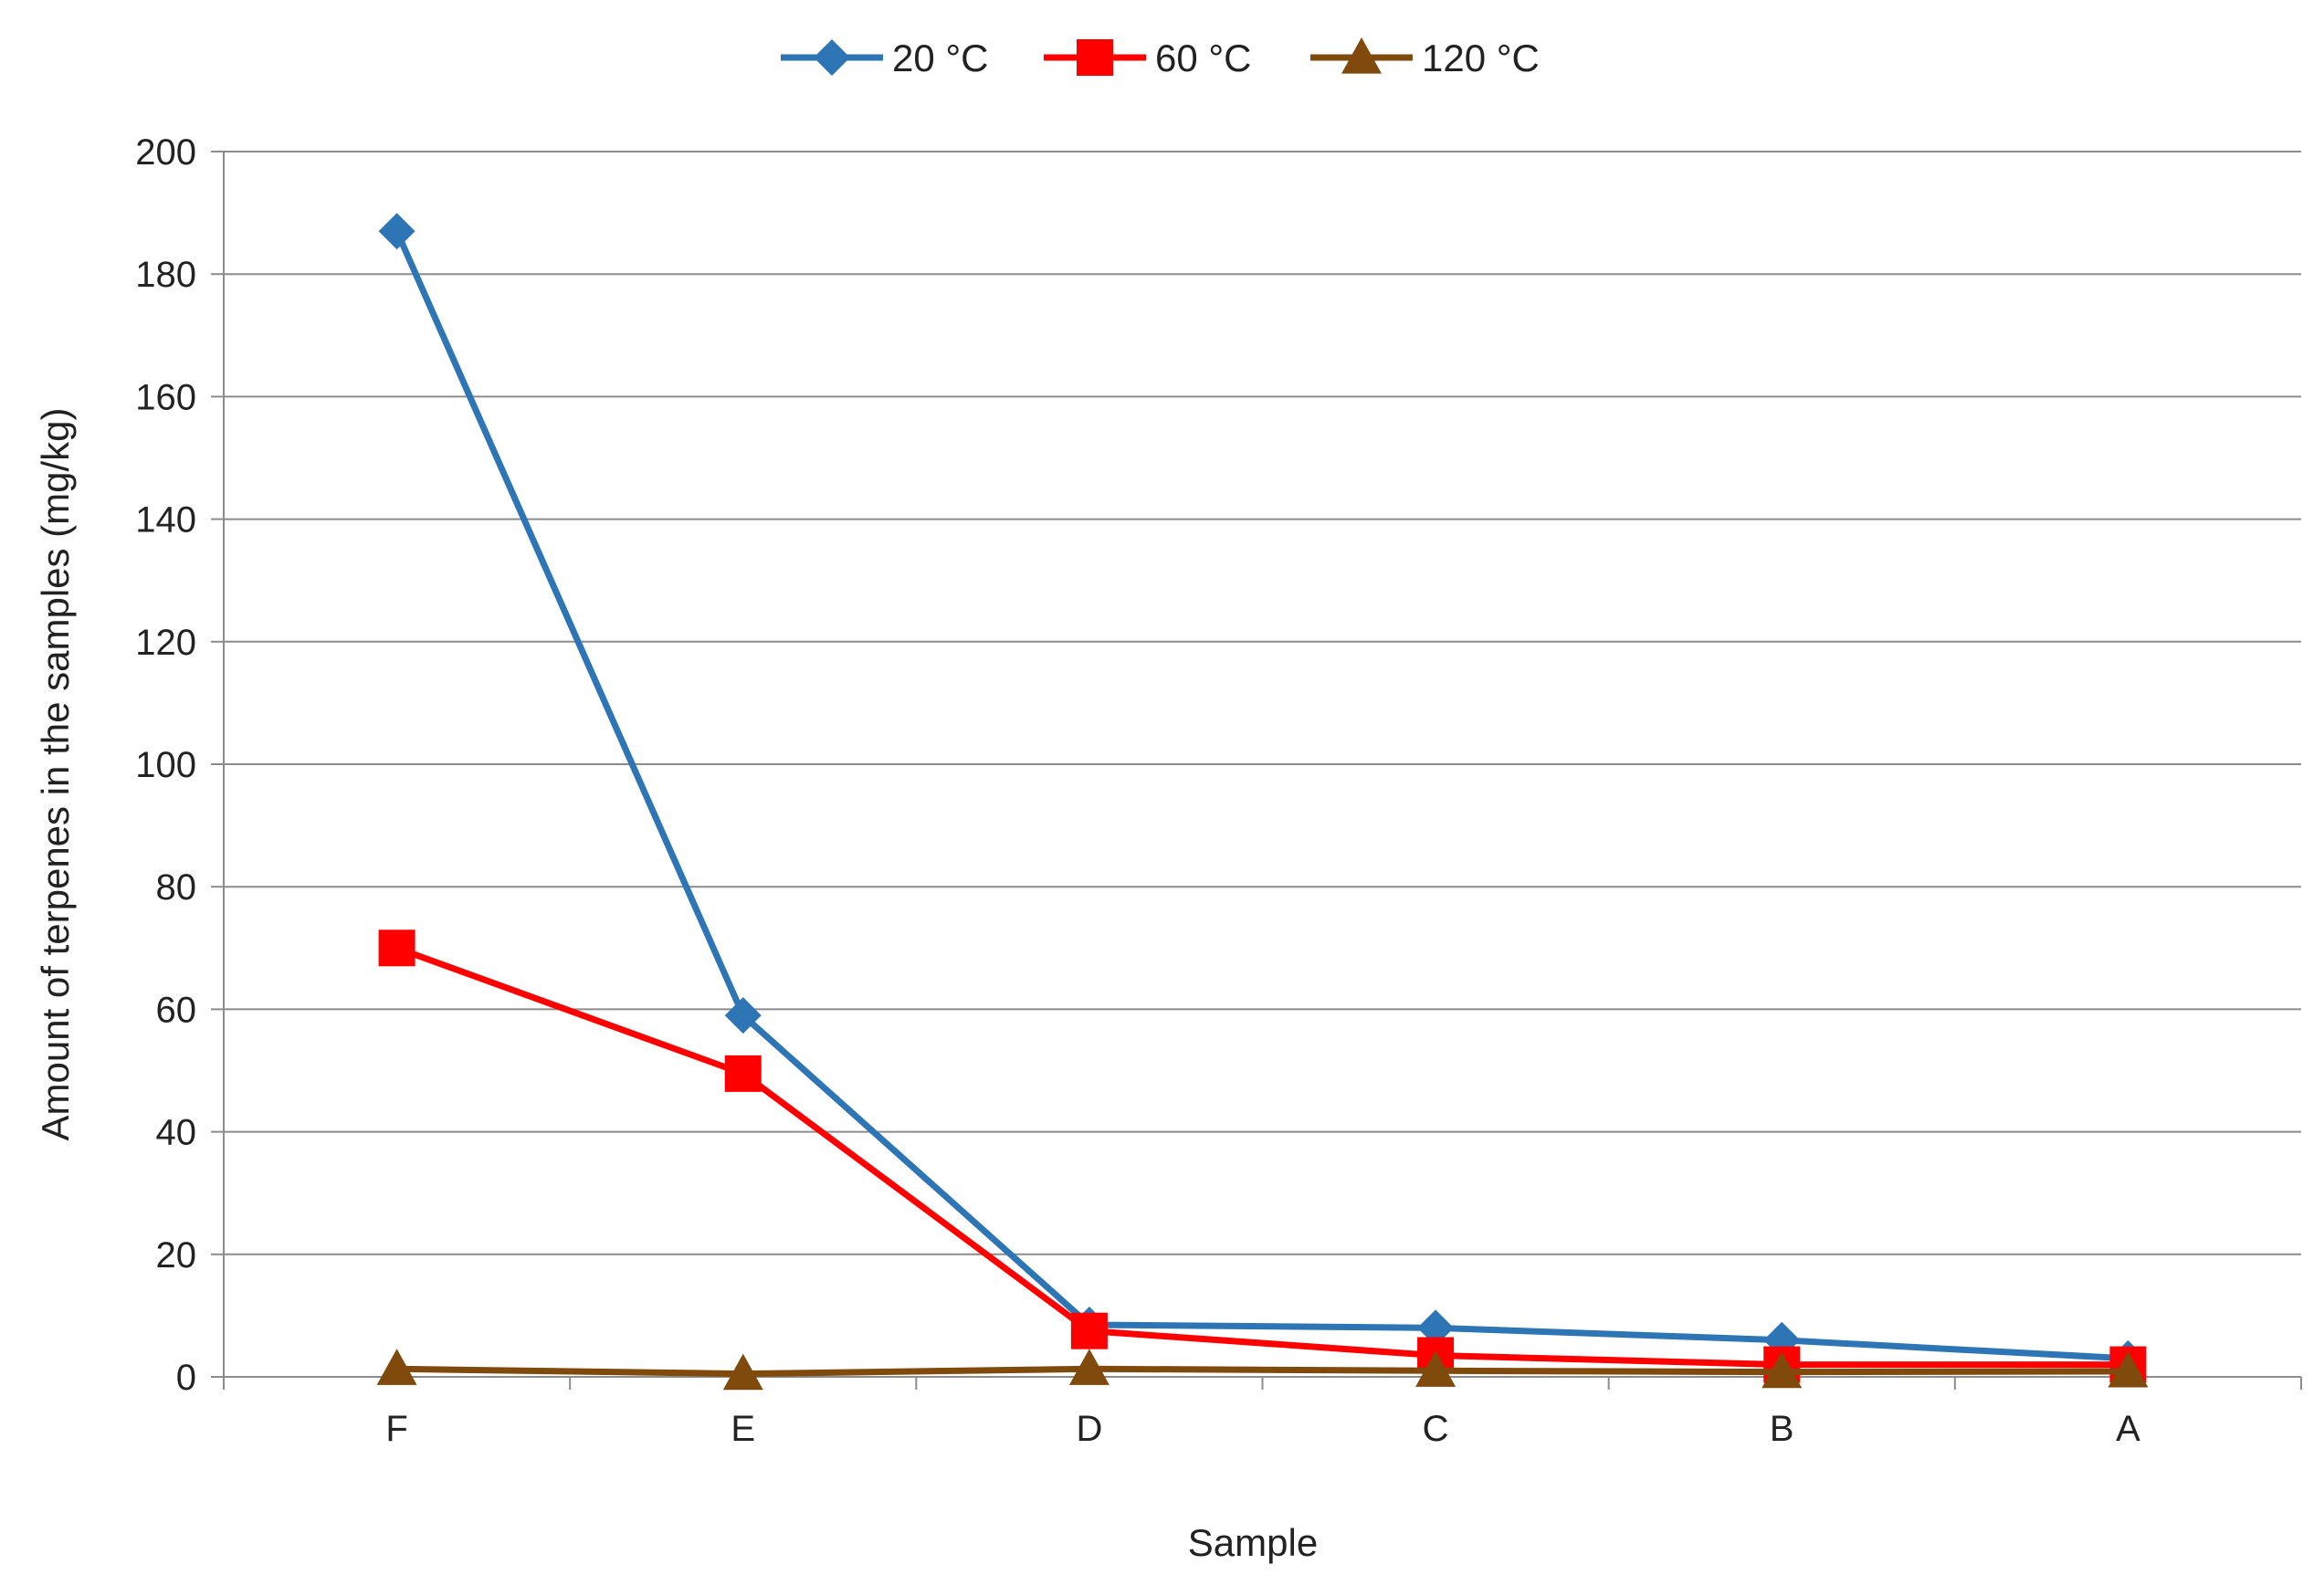 This screenshot has width=2324, height=1596. What do you see at coordinates (1089, 1429) in the screenshot?
I see `x-tick-label: D` at bounding box center [1089, 1429].